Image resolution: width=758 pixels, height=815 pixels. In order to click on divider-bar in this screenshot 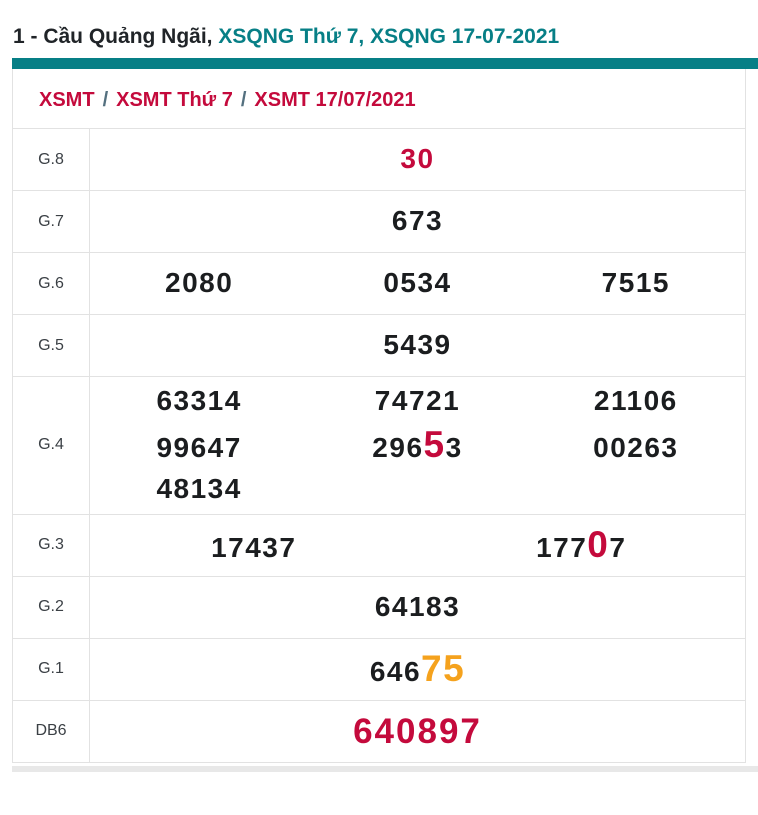, I will do `click(385, 63)`.